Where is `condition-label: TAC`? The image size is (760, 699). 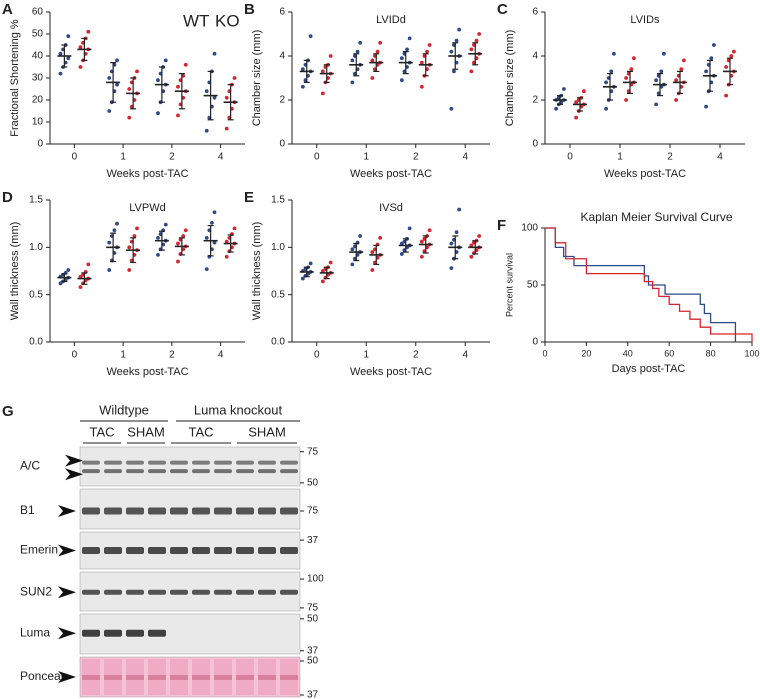
condition-label: TAC is located at coordinates (200, 431).